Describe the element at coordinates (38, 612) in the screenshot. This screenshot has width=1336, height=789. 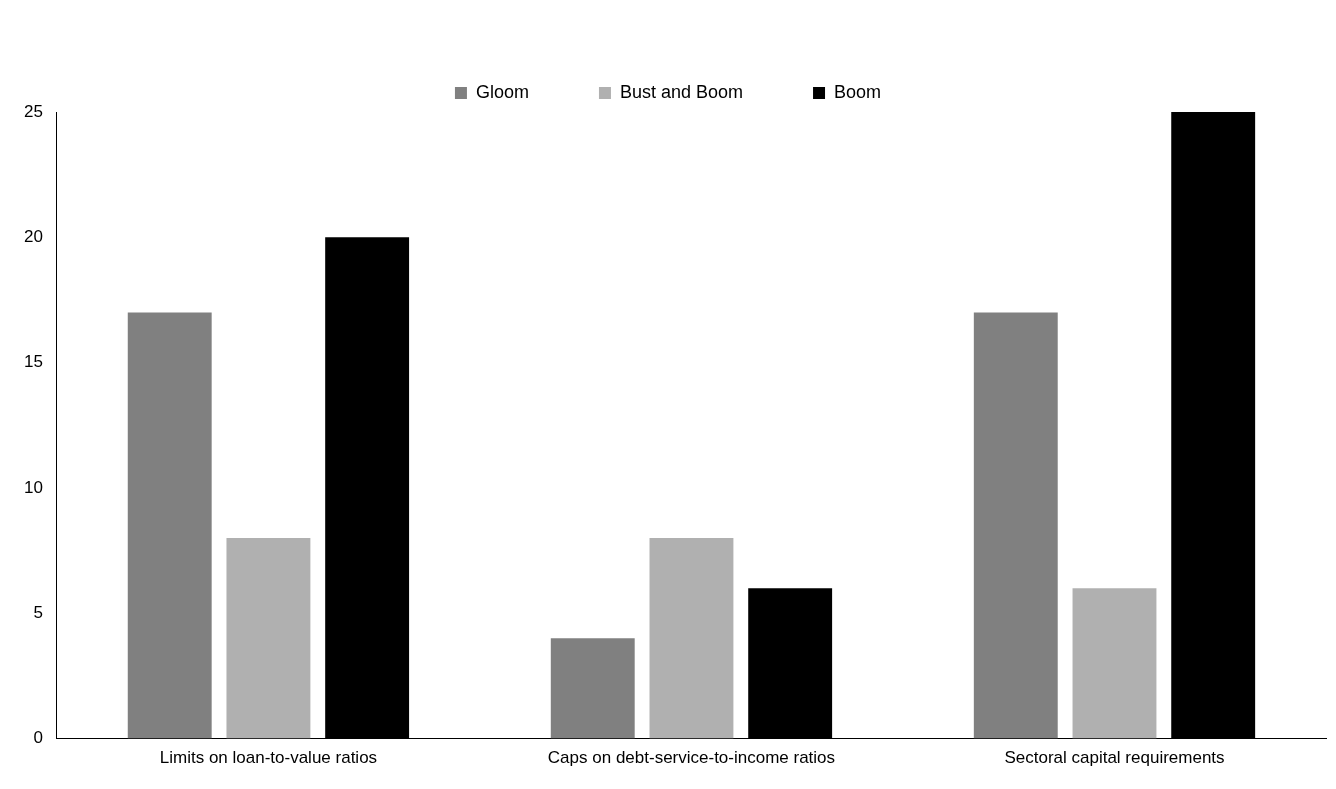
I see `y-tick-label: 5` at that location.